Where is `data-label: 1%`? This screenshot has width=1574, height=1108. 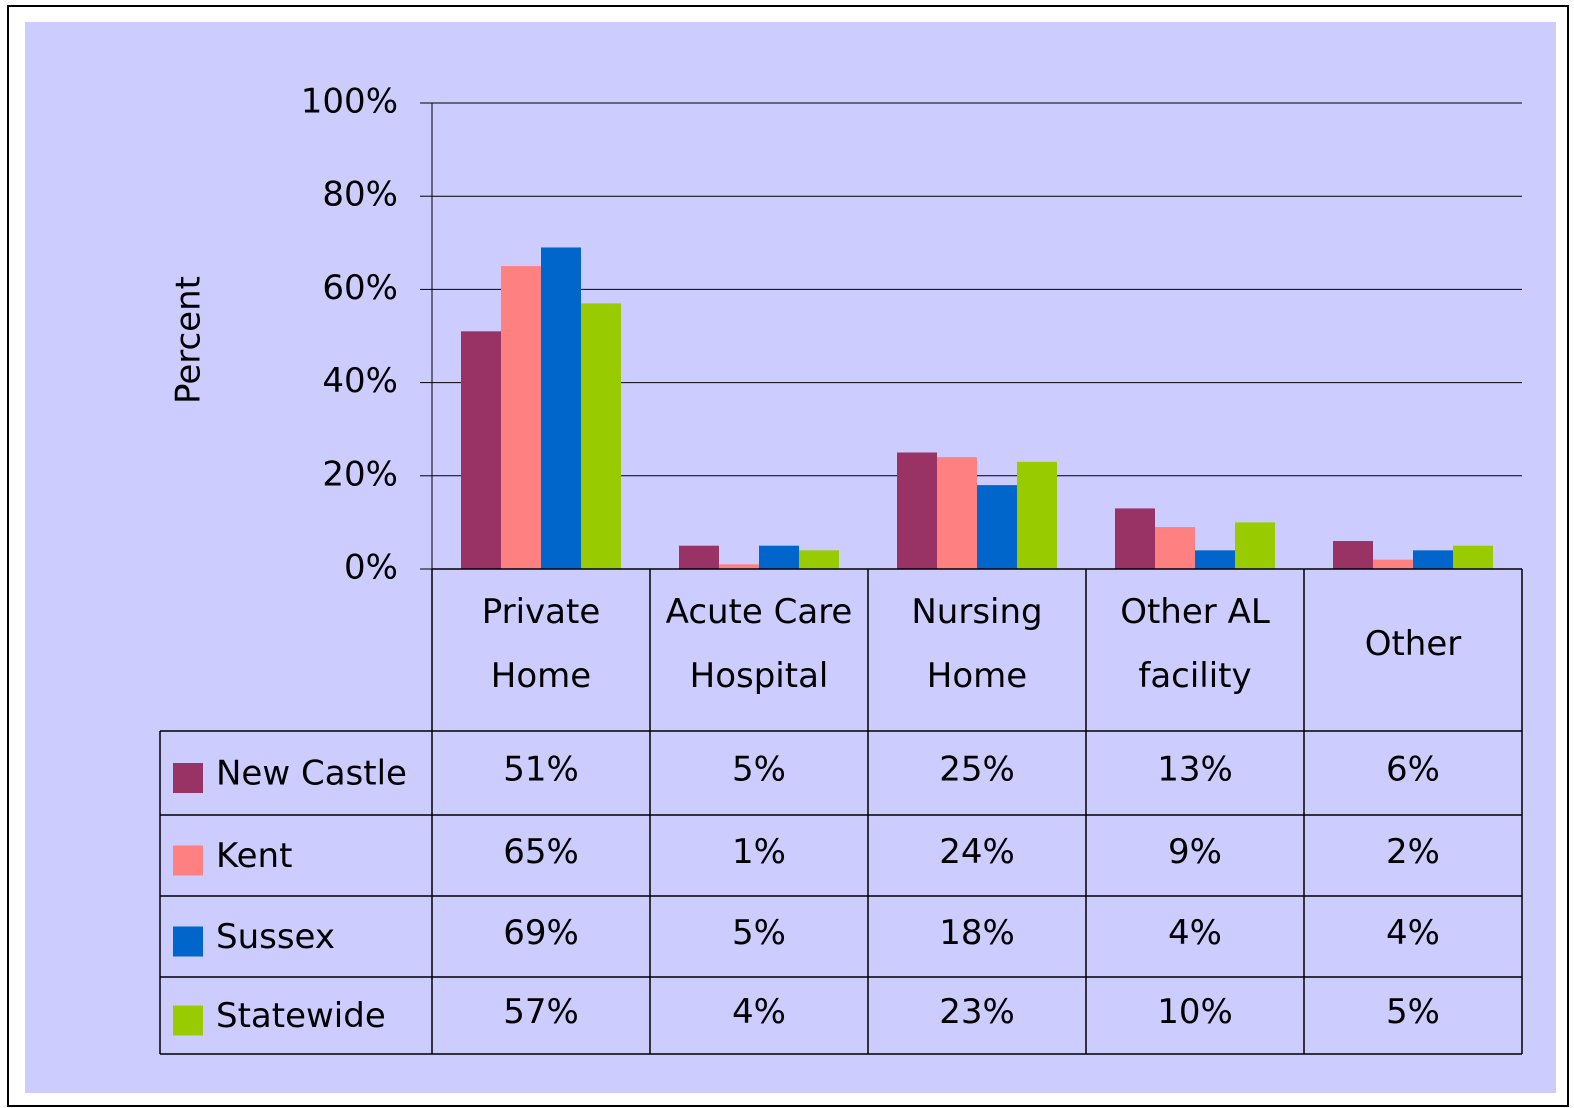
data-label: 1% is located at coordinates (759, 852).